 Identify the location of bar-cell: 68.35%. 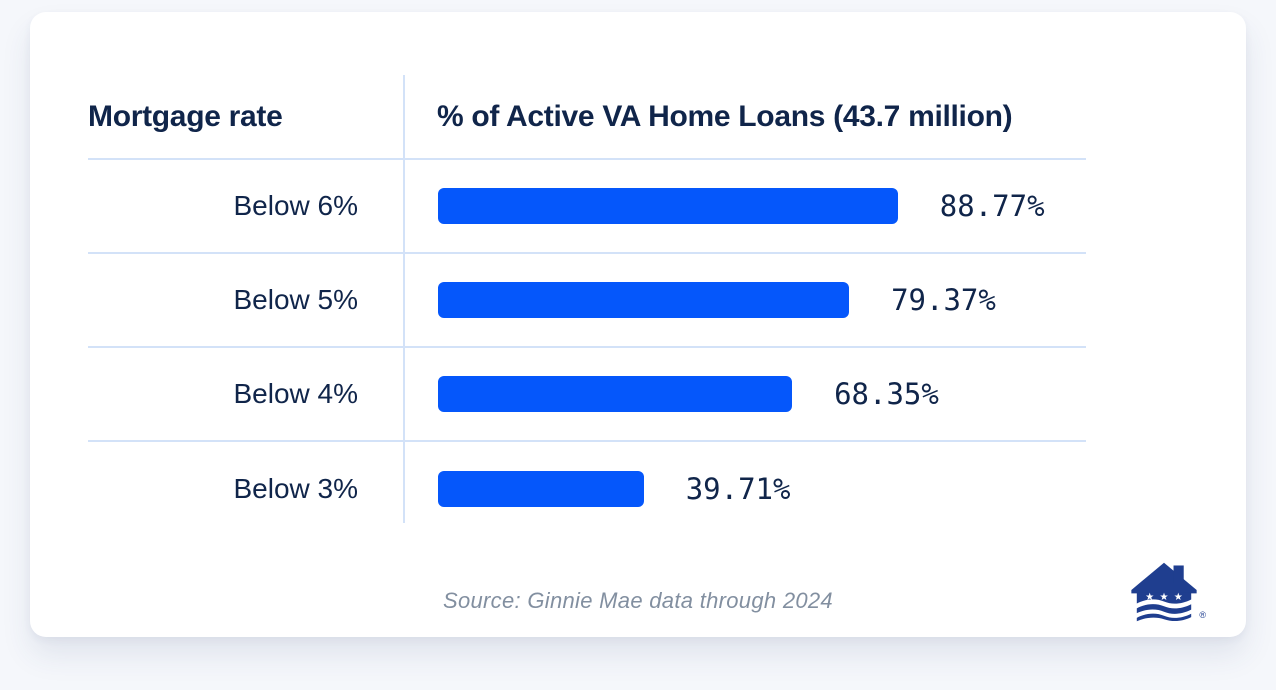
(744, 394).